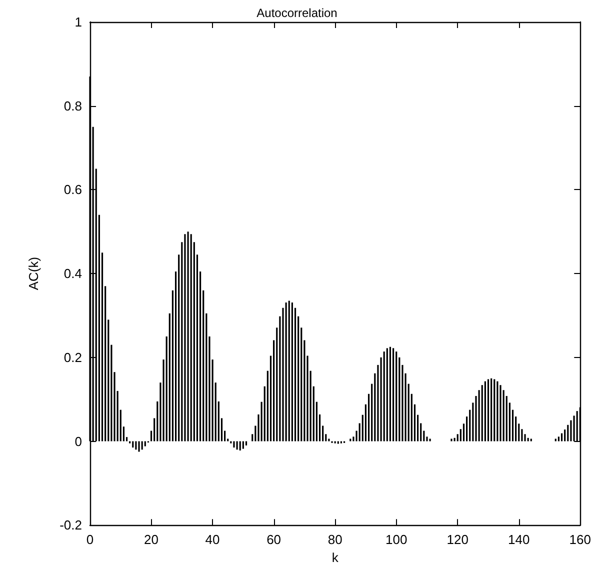  Describe the element at coordinates (519, 540) in the screenshot. I see `x-tick-label: 140` at that location.